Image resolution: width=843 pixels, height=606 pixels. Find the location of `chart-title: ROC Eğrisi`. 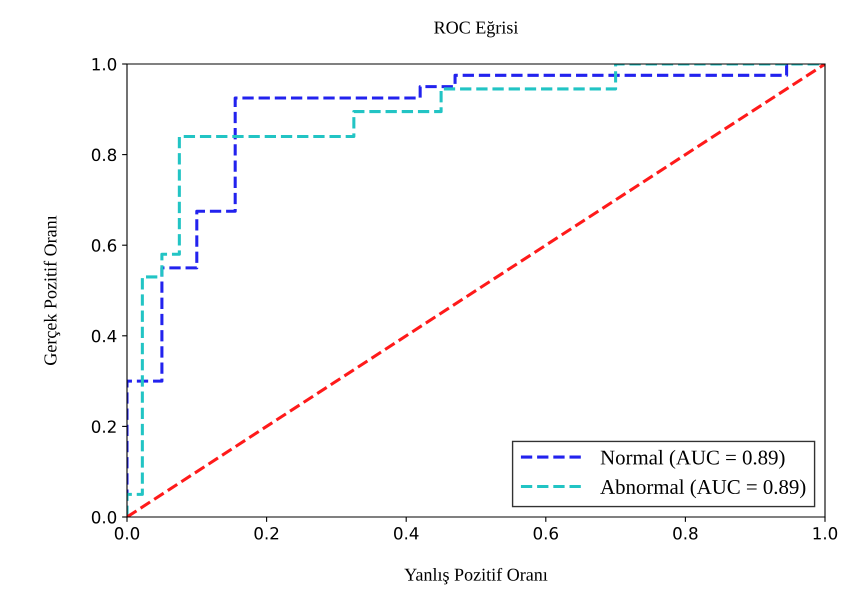

chart-title: ROC Eğrisi is located at coordinates (476, 29).